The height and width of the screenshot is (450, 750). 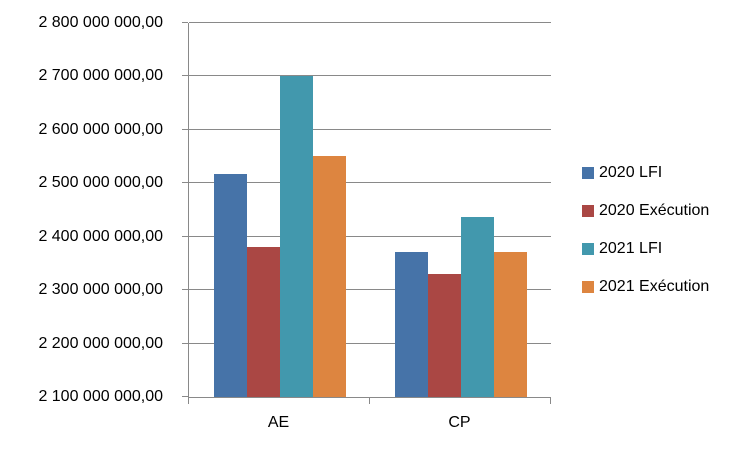 I want to click on legend-label: 2020 LFI, so click(x=631, y=172).